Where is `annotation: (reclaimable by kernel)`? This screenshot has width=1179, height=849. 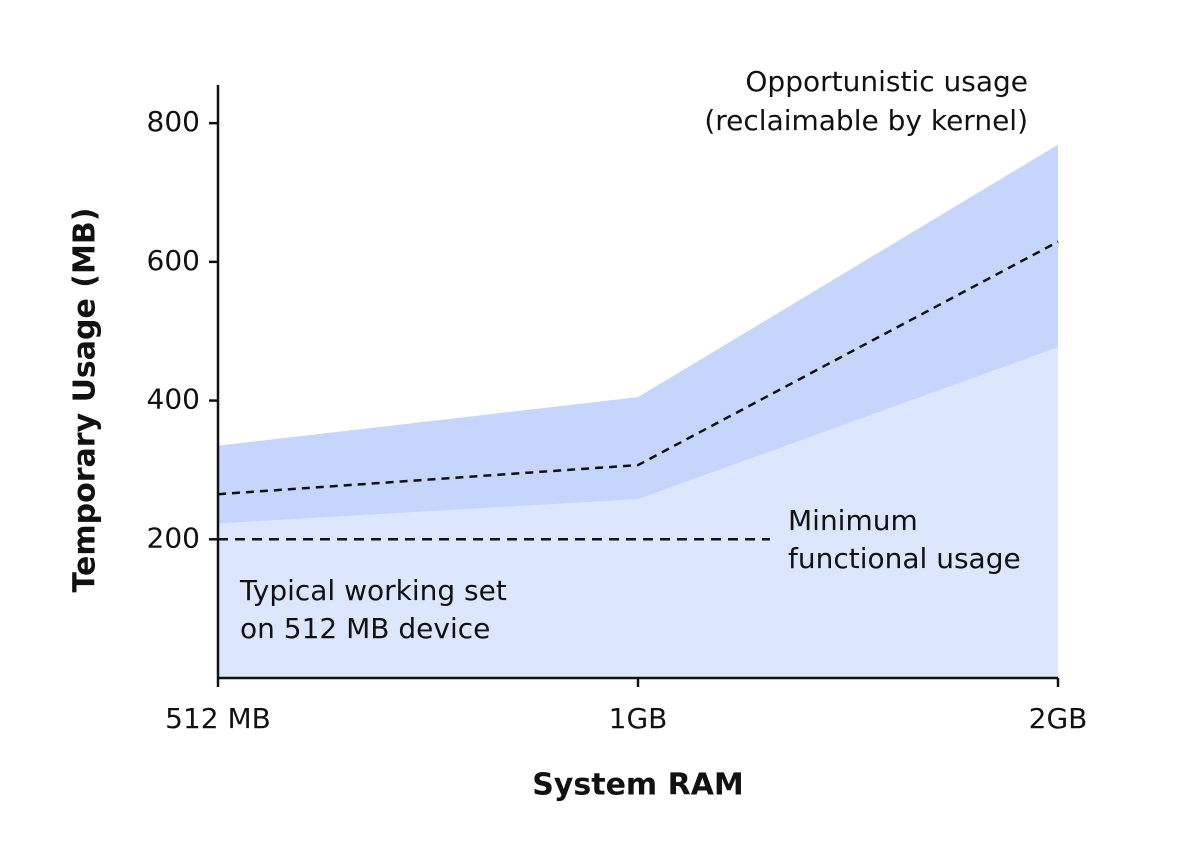 annotation: (reclaimable by kernel) is located at coordinates (866, 120).